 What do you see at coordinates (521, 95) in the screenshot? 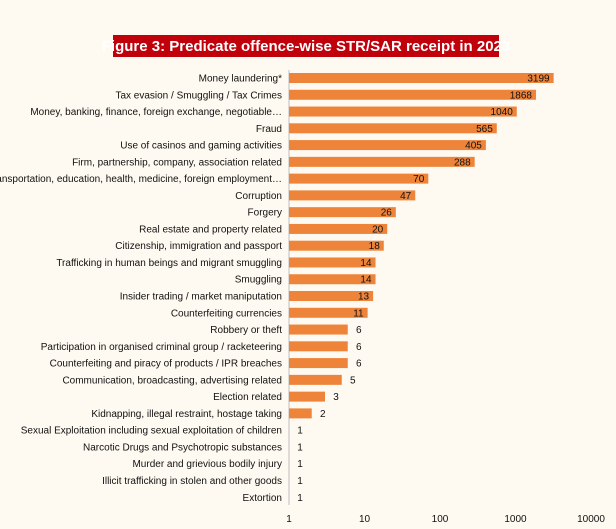
I see `value-label: 1868` at bounding box center [521, 95].